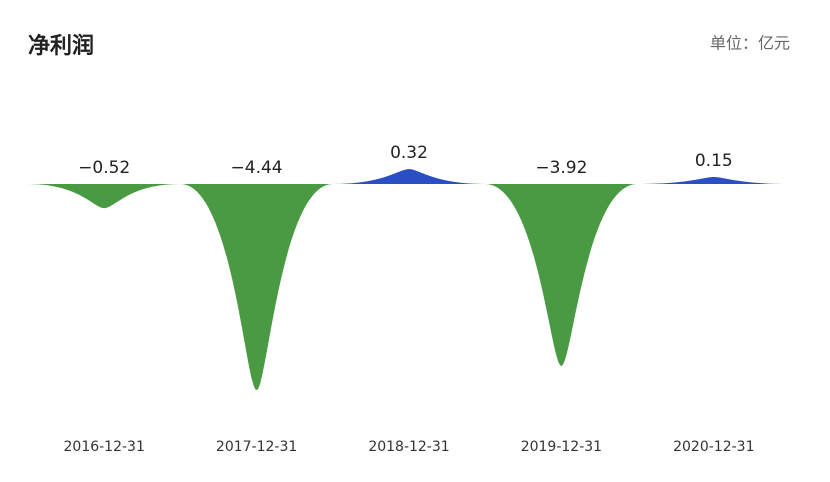 This screenshot has width=830, height=482. Describe the element at coordinates (561, 168) in the screenshot. I see `value-label: −3.92` at that location.